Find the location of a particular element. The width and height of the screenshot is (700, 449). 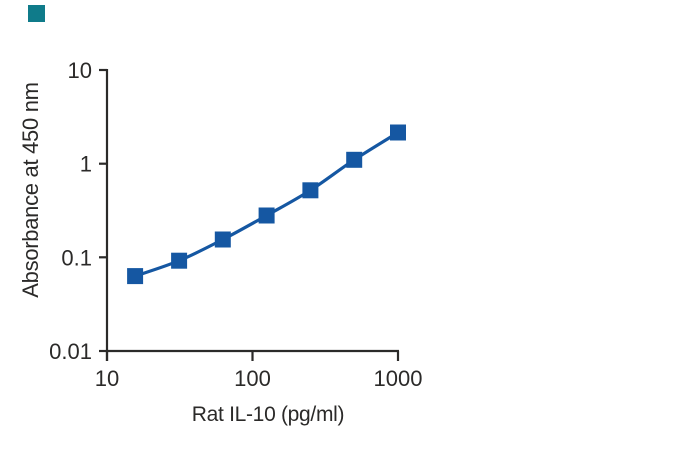

y-tick-label: 0.1 is located at coordinates (76, 257).